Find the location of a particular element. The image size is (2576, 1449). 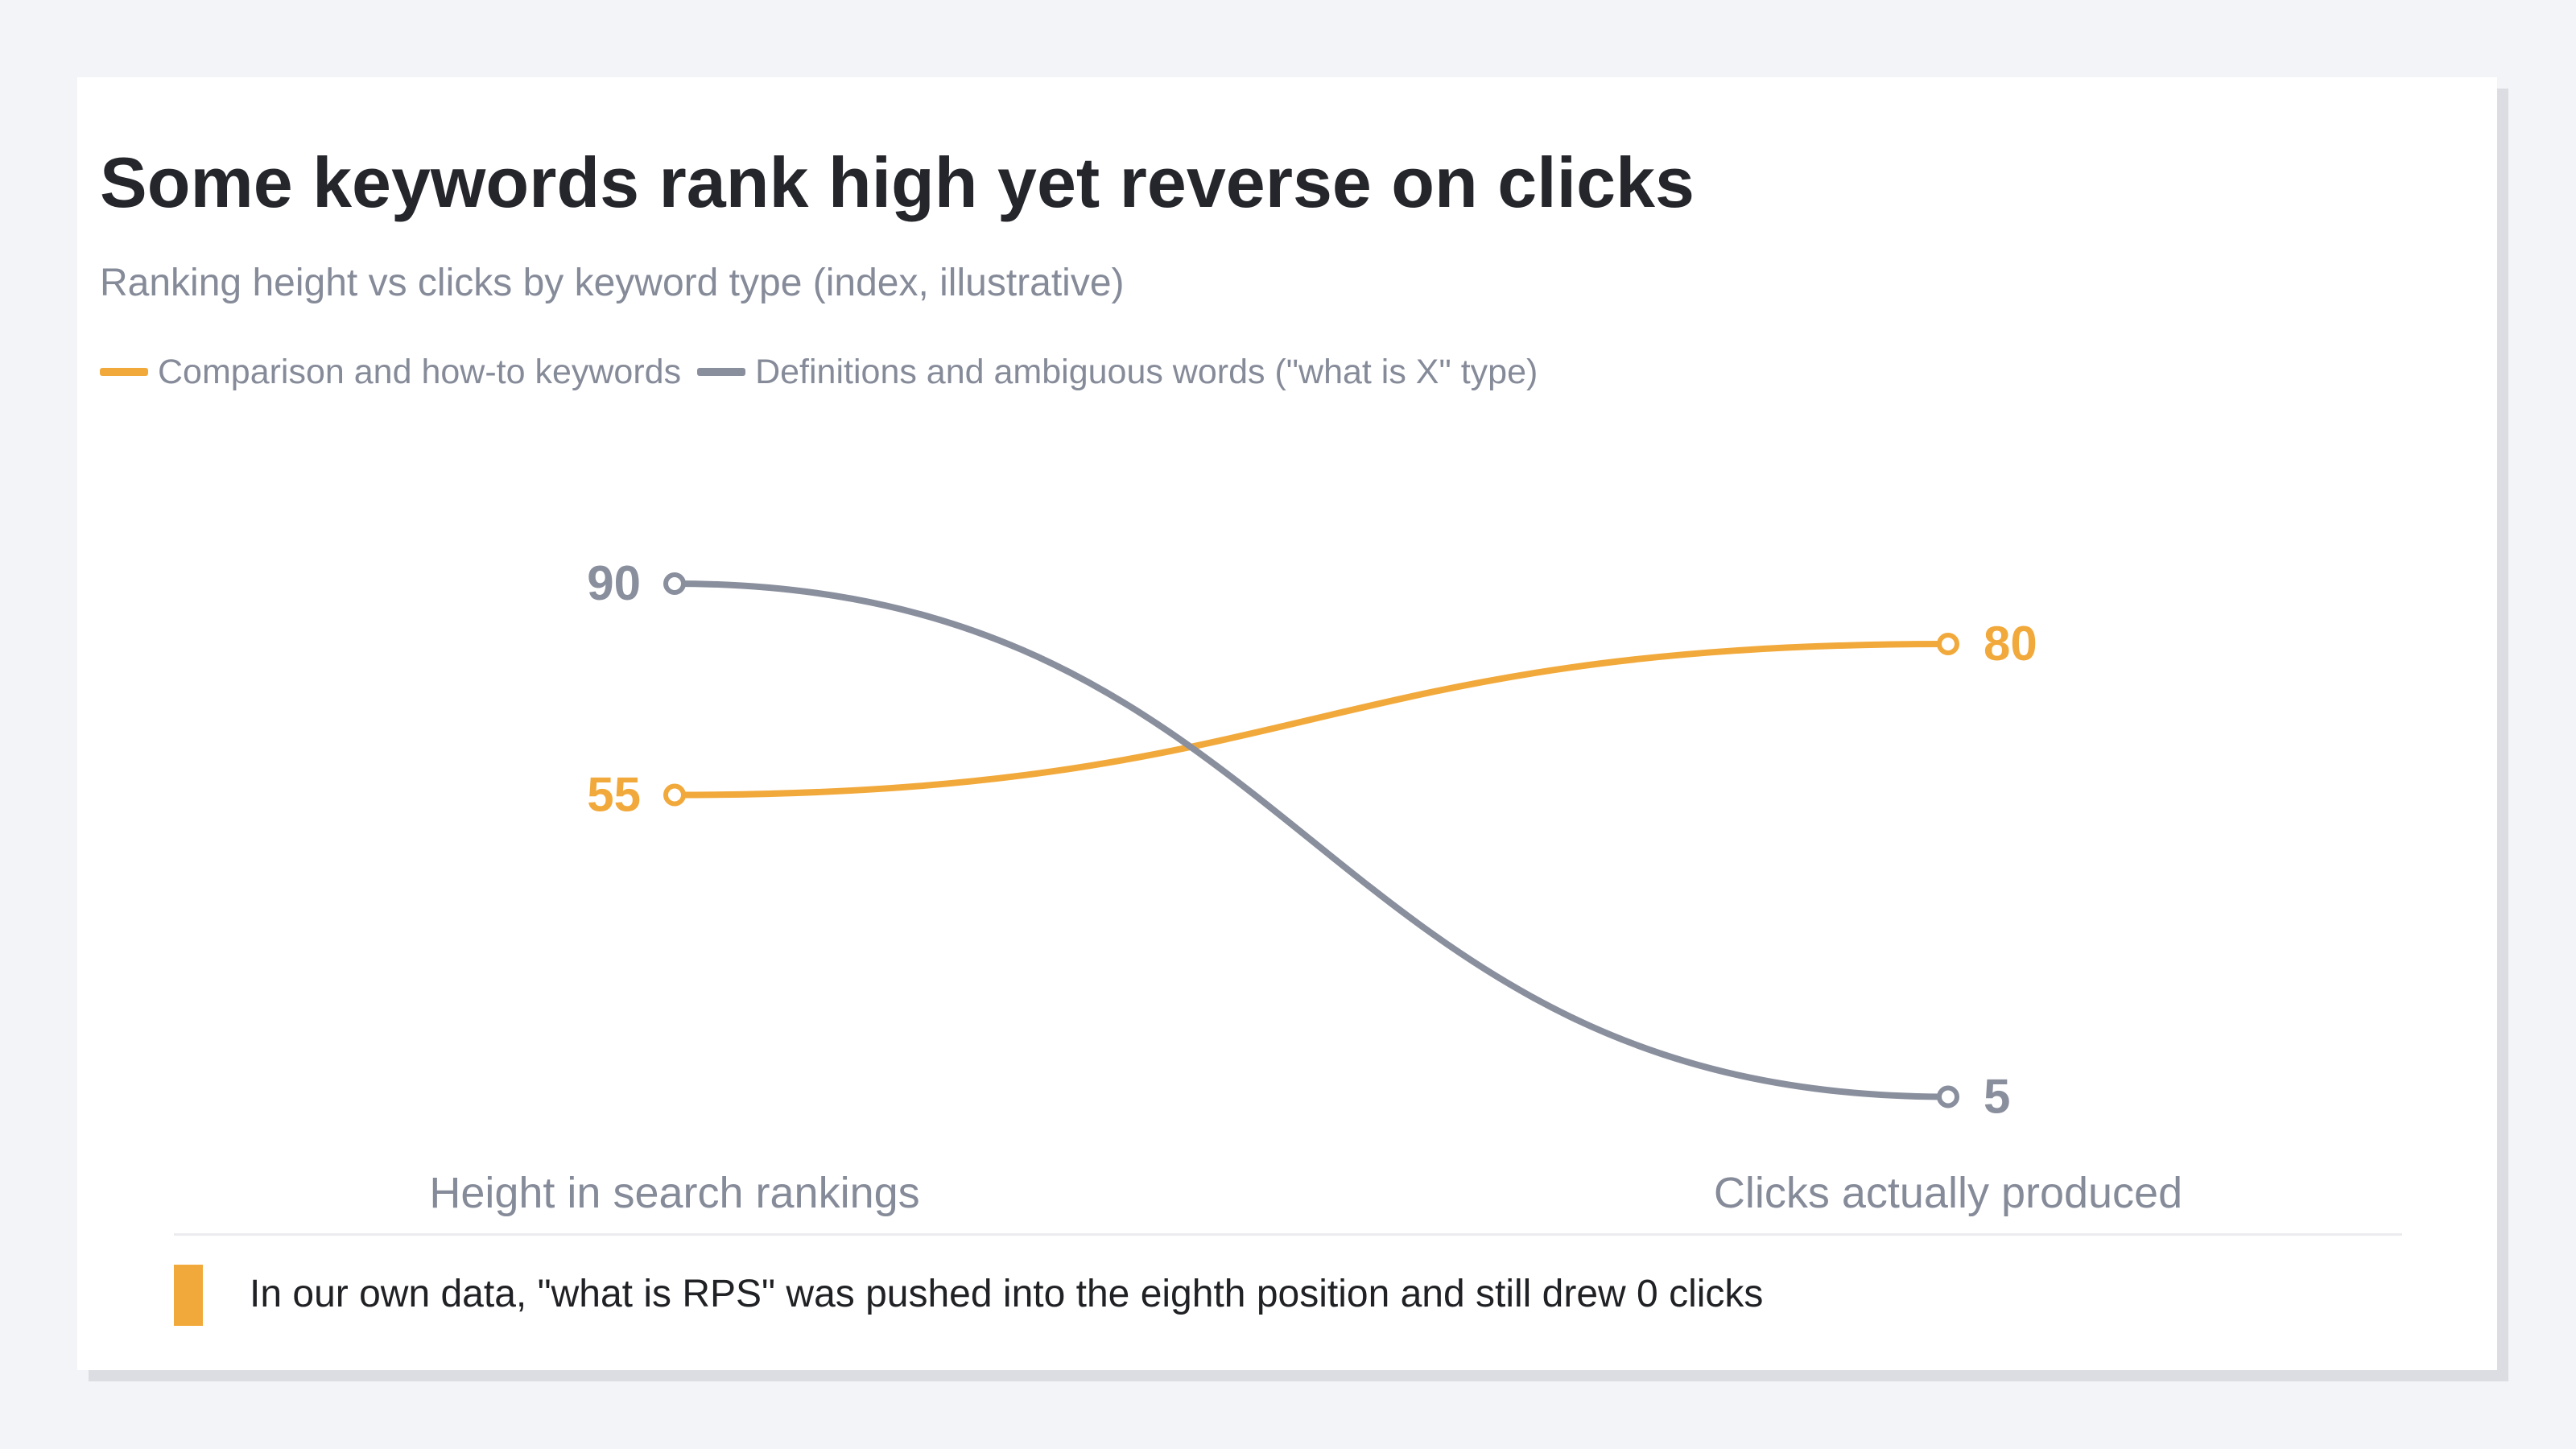

series-1-value-label-1: 5 is located at coordinates (1997, 1097).